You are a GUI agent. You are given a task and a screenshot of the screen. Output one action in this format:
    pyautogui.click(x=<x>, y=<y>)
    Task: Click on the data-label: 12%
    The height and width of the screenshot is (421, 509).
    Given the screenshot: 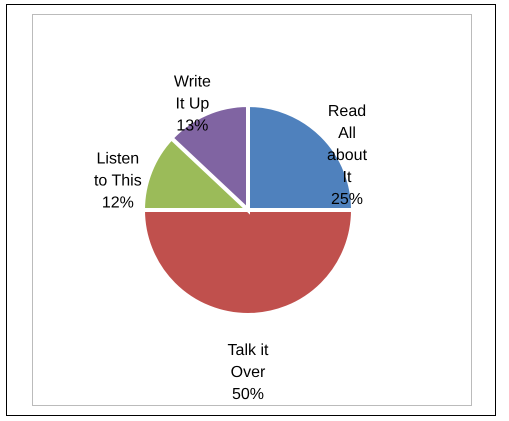 What is the action you would take?
    pyautogui.click(x=118, y=203)
    